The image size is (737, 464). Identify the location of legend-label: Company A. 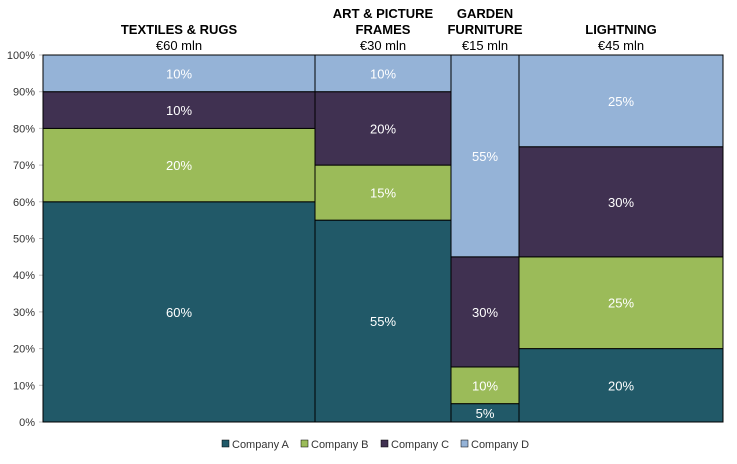
(261, 445).